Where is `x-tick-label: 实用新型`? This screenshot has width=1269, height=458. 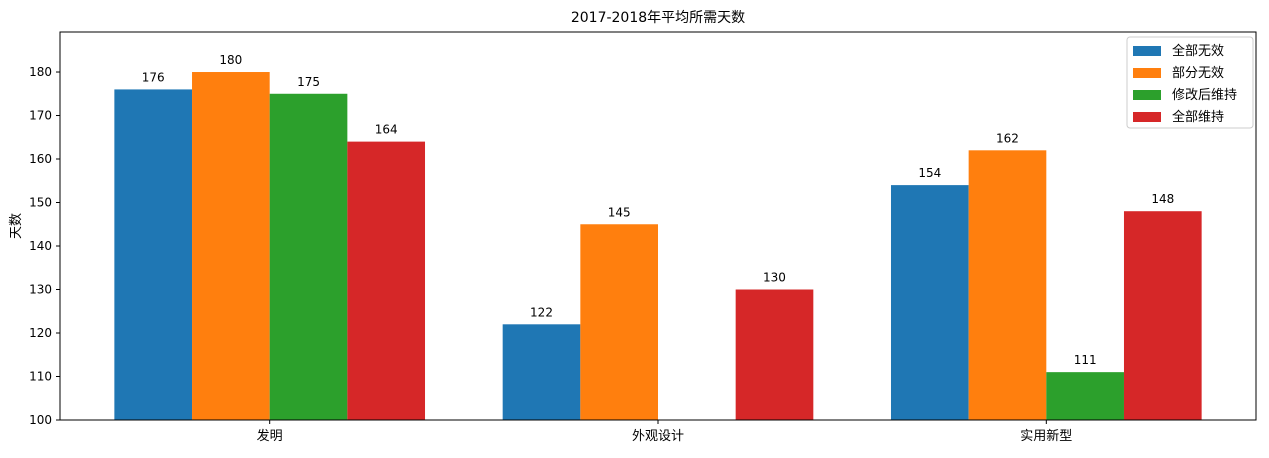 x-tick-label: 实用新型 is located at coordinates (1046, 436).